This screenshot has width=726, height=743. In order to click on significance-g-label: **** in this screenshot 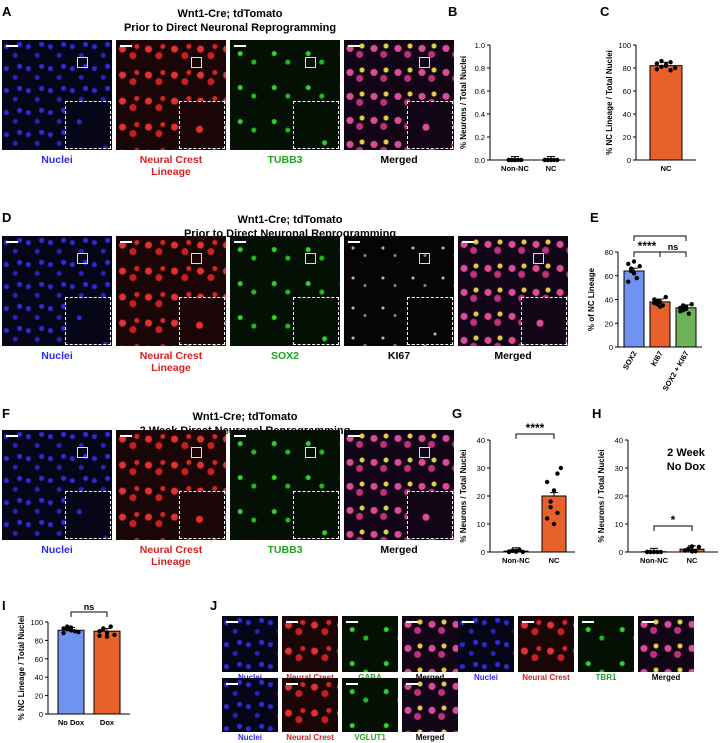, I will do `click(535, 428)`.